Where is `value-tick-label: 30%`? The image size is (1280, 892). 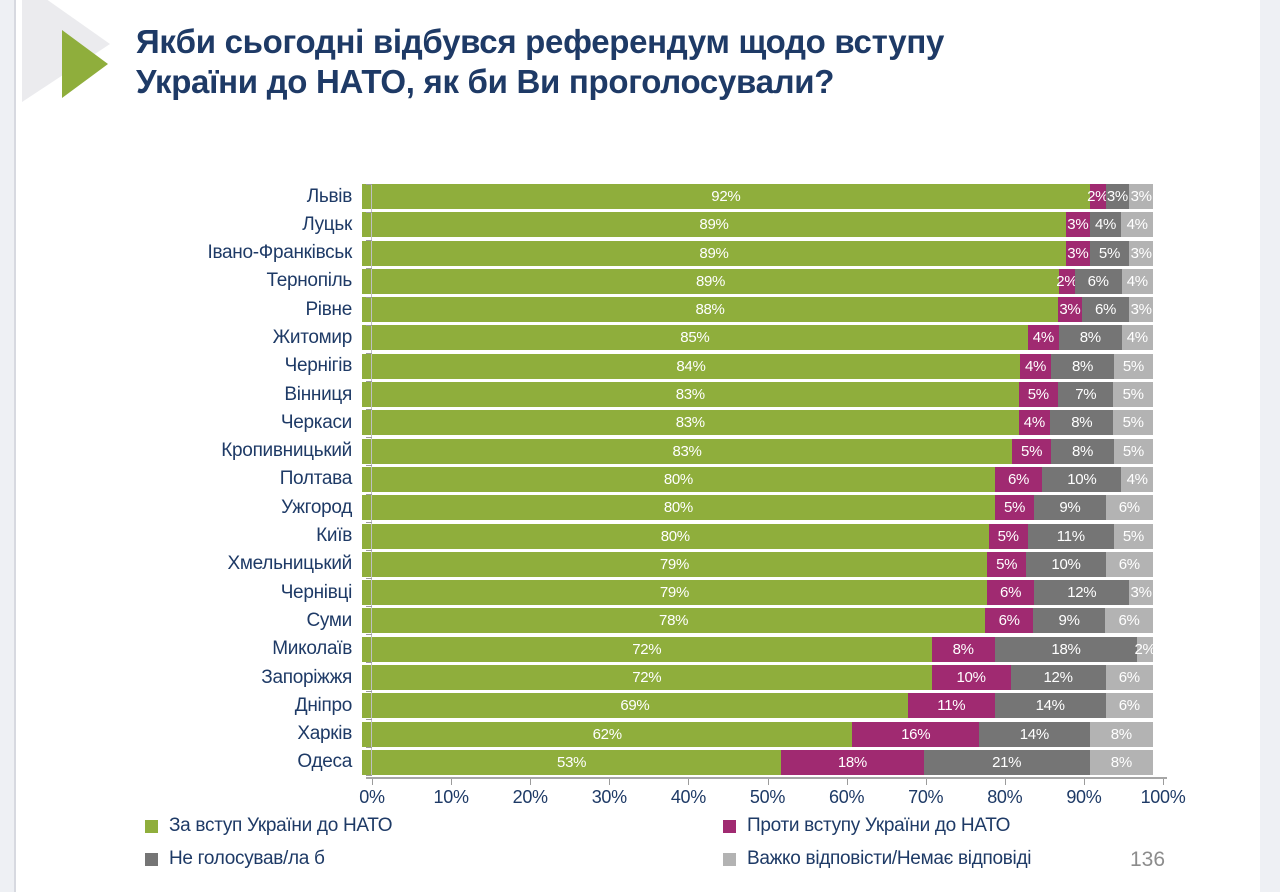
value-tick-label: 30% is located at coordinates (609, 797).